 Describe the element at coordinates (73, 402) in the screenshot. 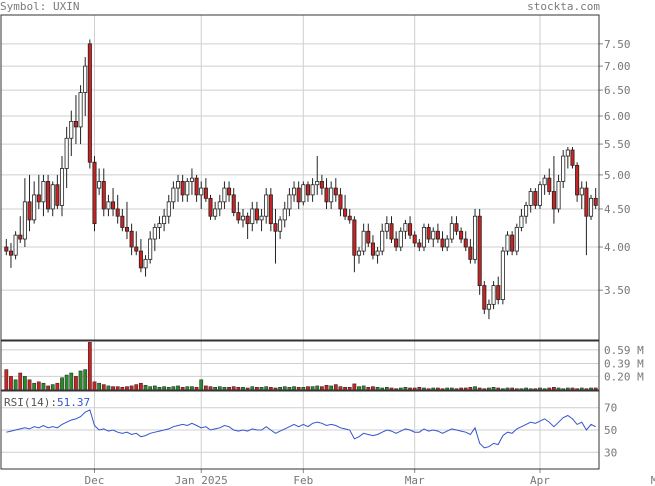

I see `rsi-value: 51.37` at that location.